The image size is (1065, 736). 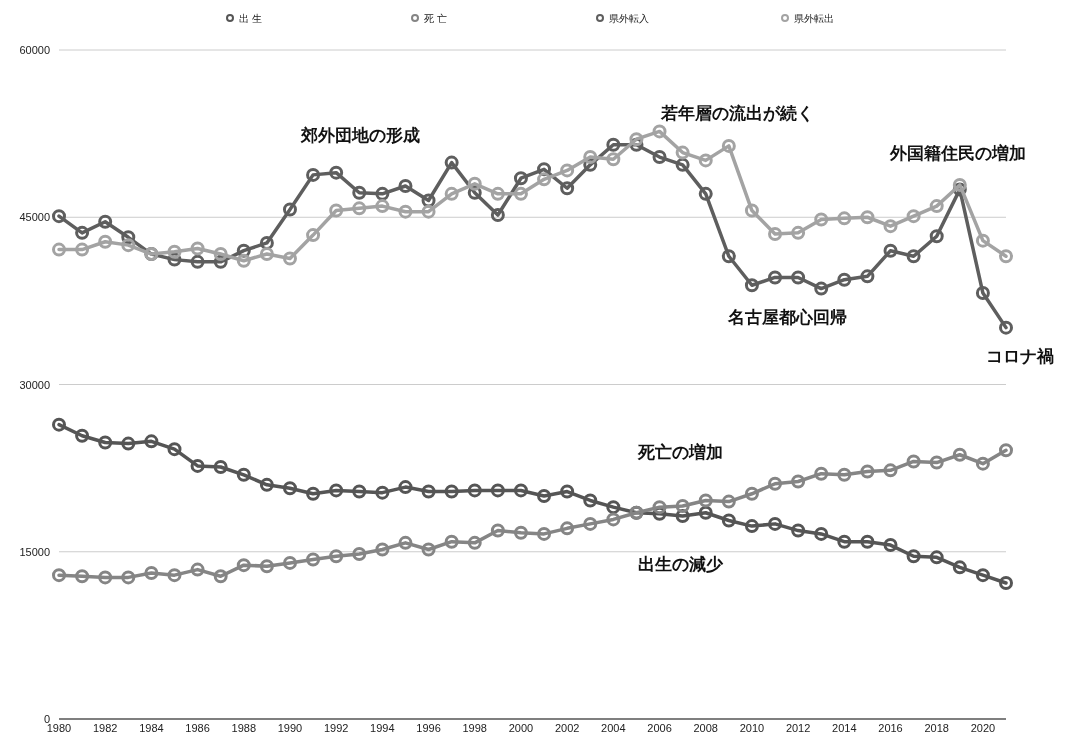 What do you see at coordinates (936, 728) in the screenshot?
I see `x-tick-label: 2018` at bounding box center [936, 728].